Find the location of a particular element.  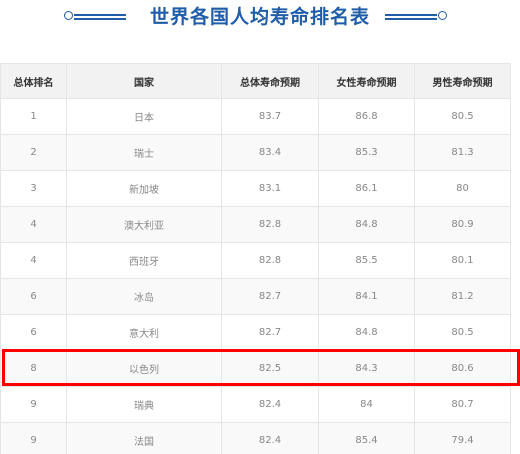

cell-male: 79.4 is located at coordinates (462, 438).